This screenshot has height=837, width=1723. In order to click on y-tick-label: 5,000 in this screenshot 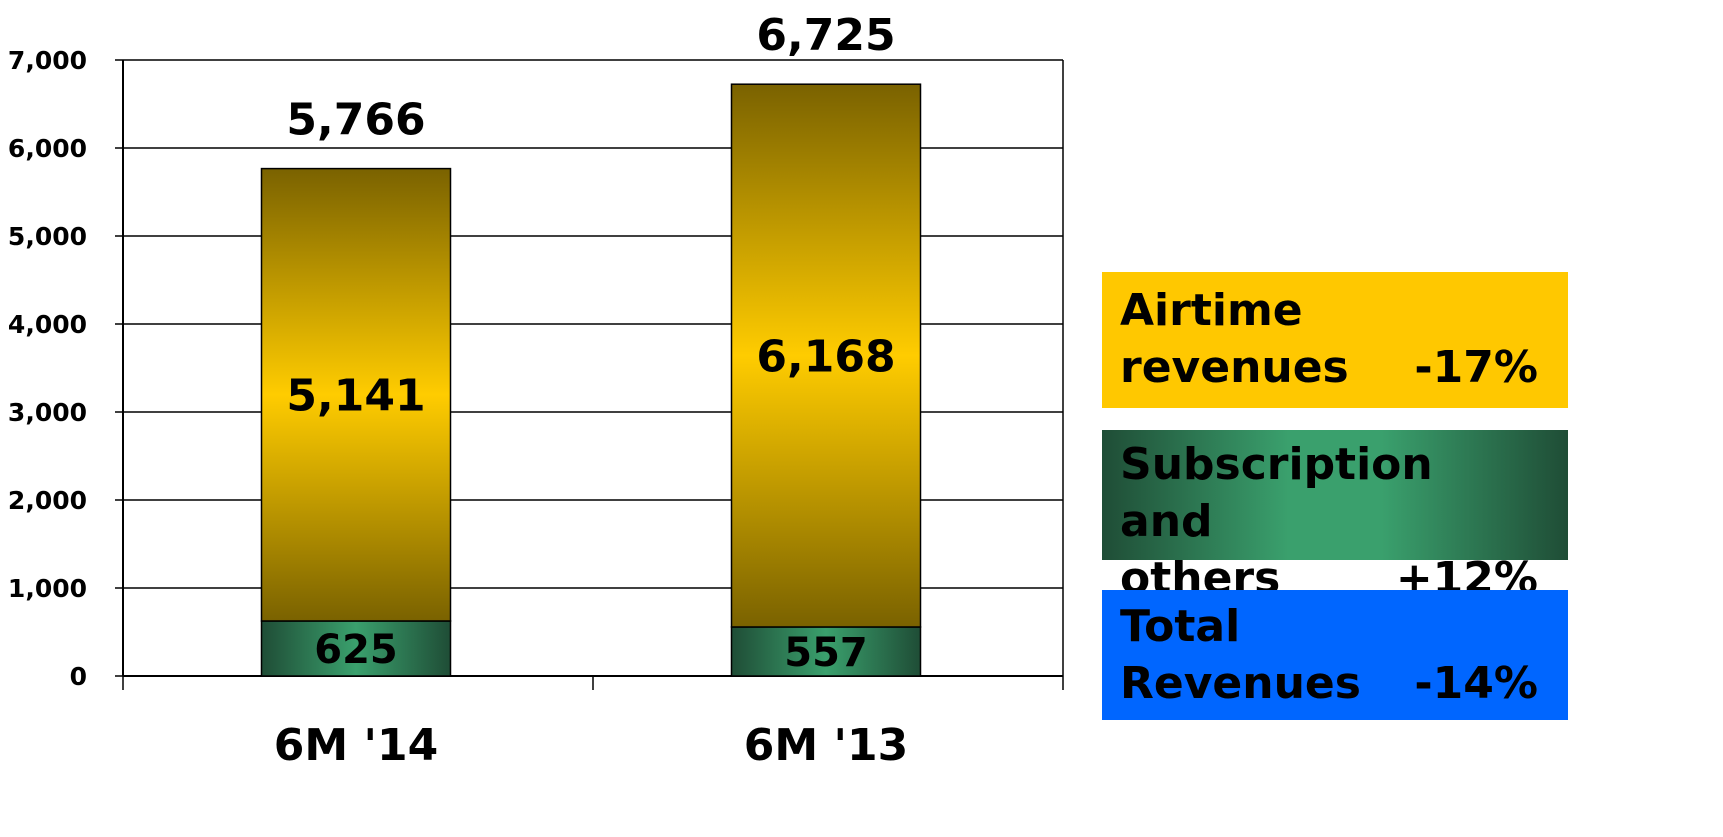, I will do `click(47, 236)`.